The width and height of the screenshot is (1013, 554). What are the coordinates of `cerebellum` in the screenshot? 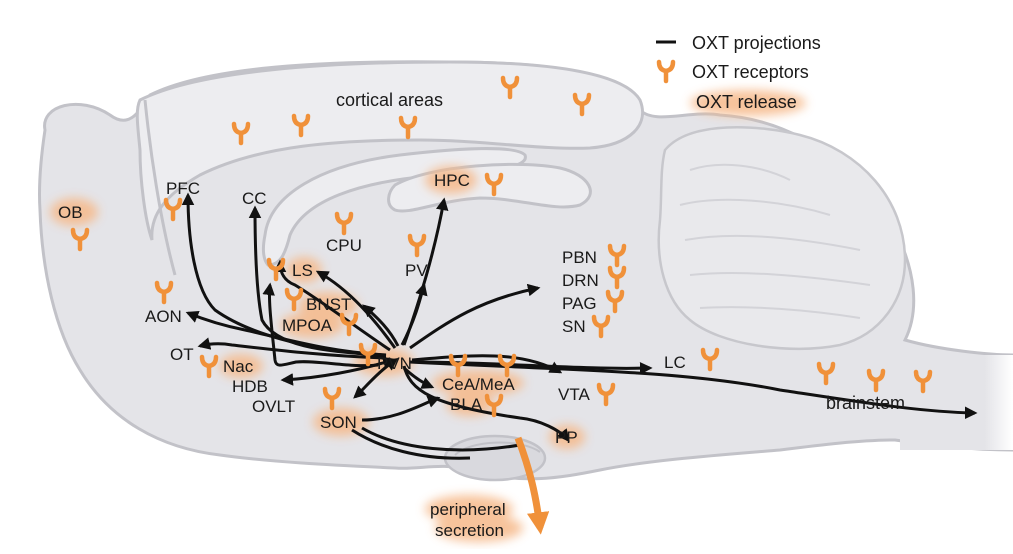 It's located at (782, 238).